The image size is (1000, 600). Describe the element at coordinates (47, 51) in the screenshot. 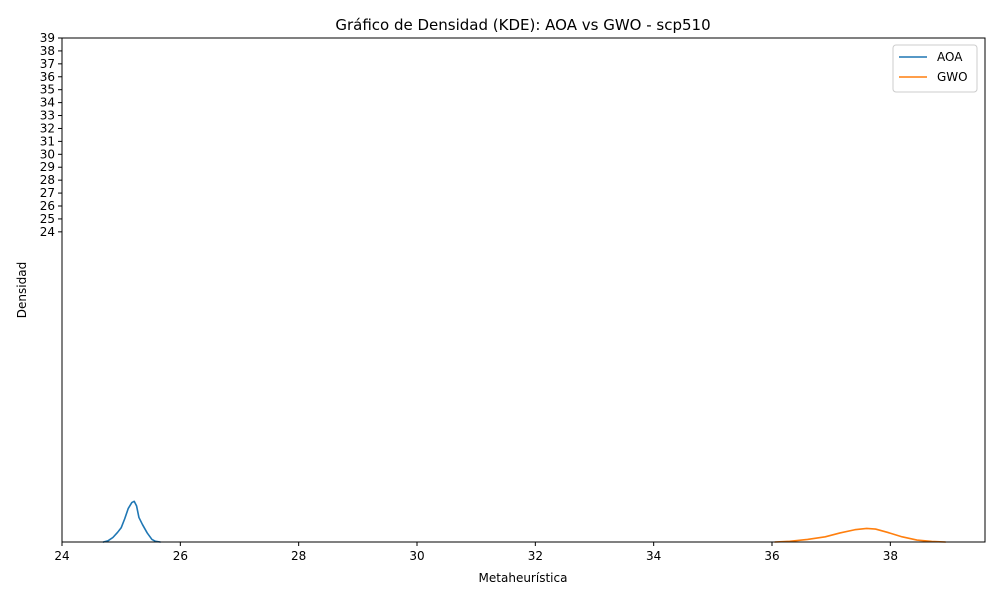

I see `y-tick-label: 38` at that location.